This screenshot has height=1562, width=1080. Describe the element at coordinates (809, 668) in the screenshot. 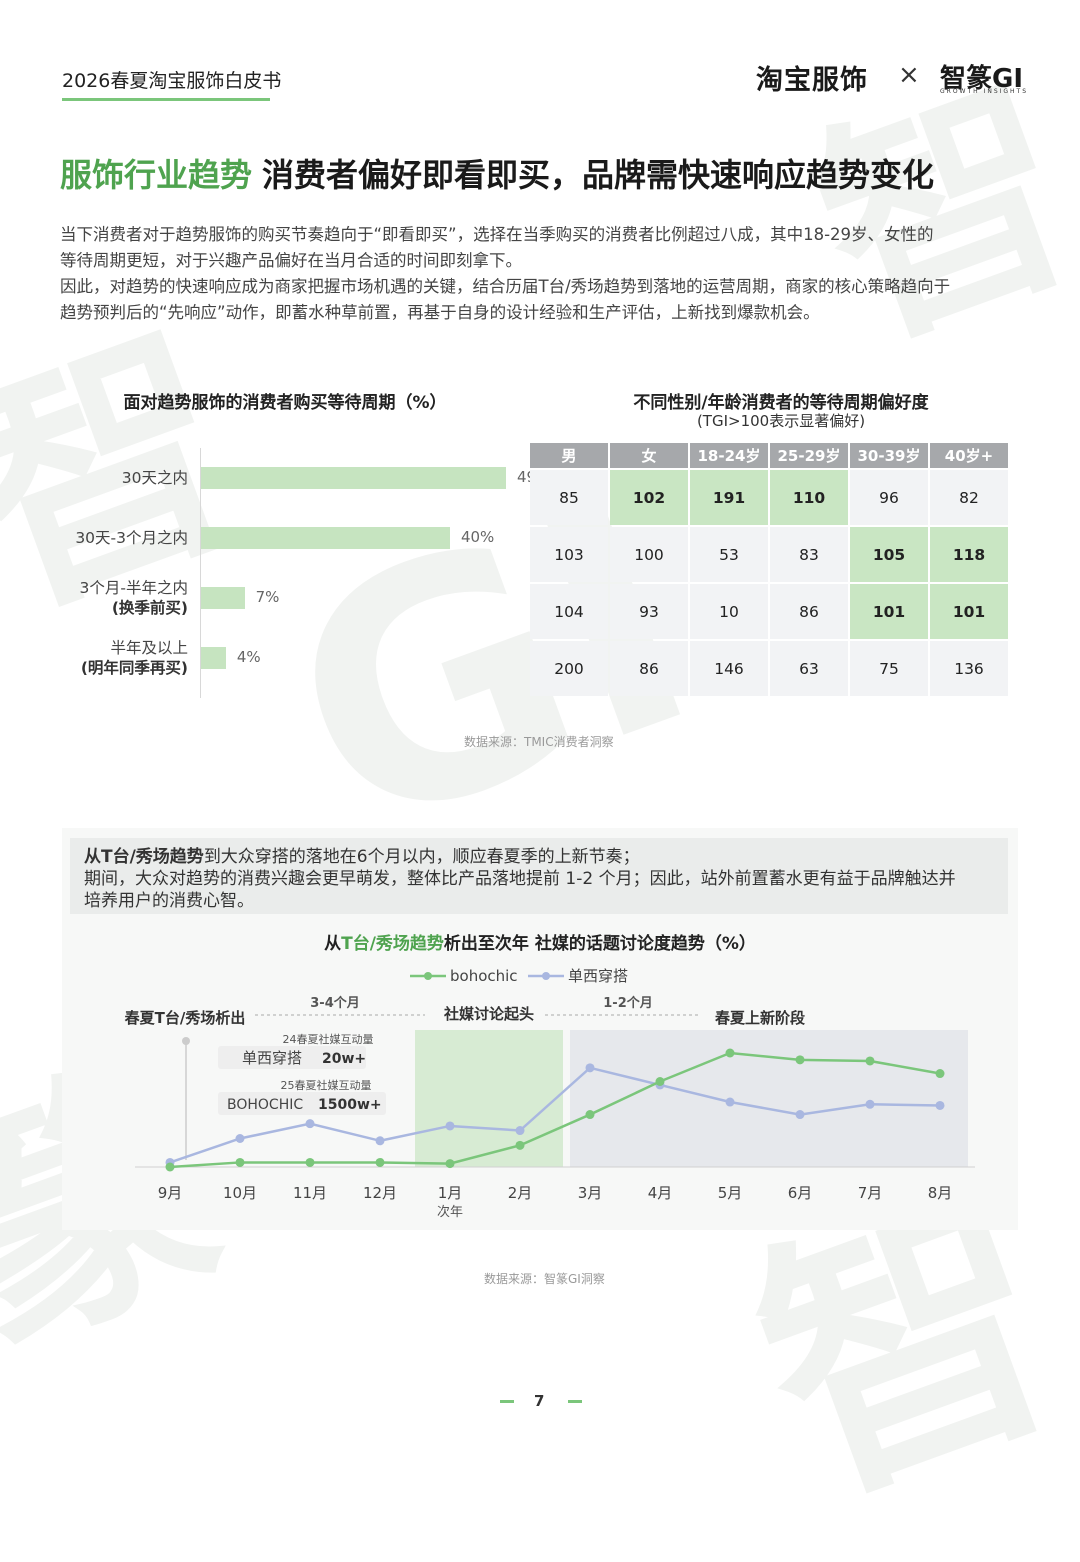

I see `tgi-cell: 63` at that location.